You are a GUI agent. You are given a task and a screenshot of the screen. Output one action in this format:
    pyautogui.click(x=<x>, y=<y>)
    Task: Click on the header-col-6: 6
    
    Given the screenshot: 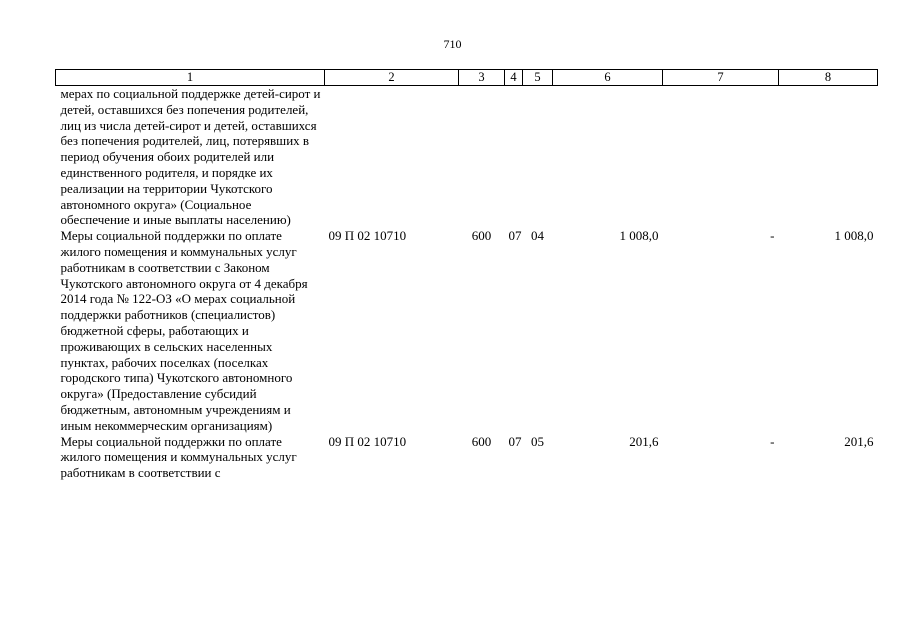 What is the action you would take?
    pyautogui.click(x=607, y=77)
    